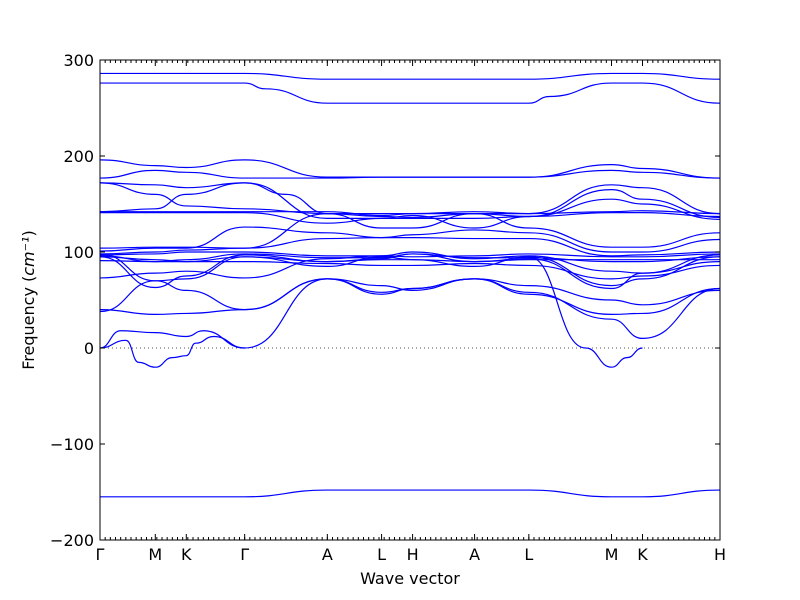 The height and width of the screenshot is (600, 800). What do you see at coordinates (78, 252) in the screenshot?
I see `y-tick-label: 100` at bounding box center [78, 252].